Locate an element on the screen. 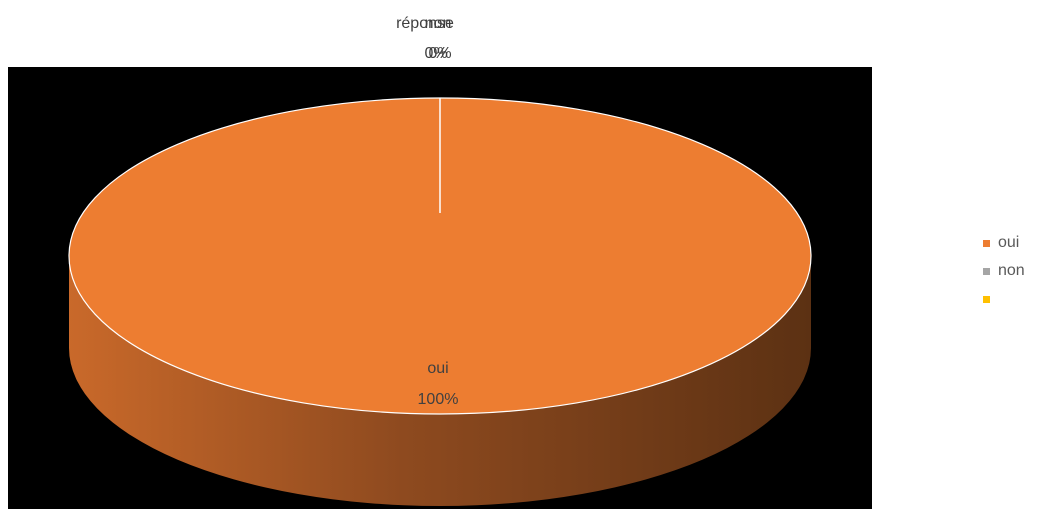 This screenshot has height=509, width=1040. legend-swatch-third is located at coordinates (986, 299).